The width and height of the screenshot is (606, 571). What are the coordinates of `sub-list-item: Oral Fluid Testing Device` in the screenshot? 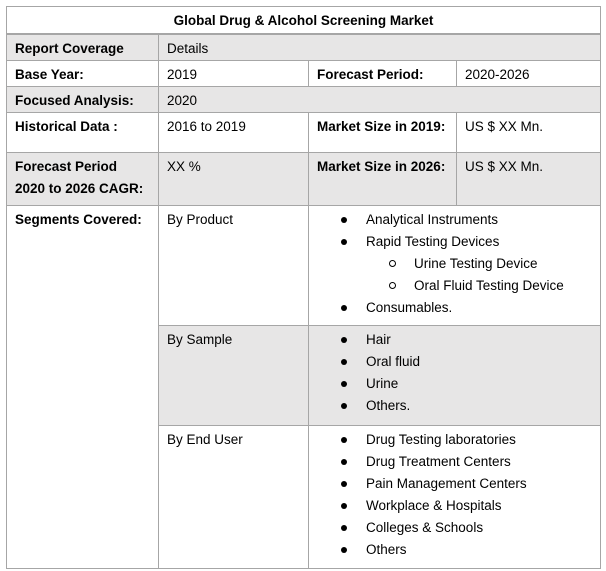 It's located at (454, 286).